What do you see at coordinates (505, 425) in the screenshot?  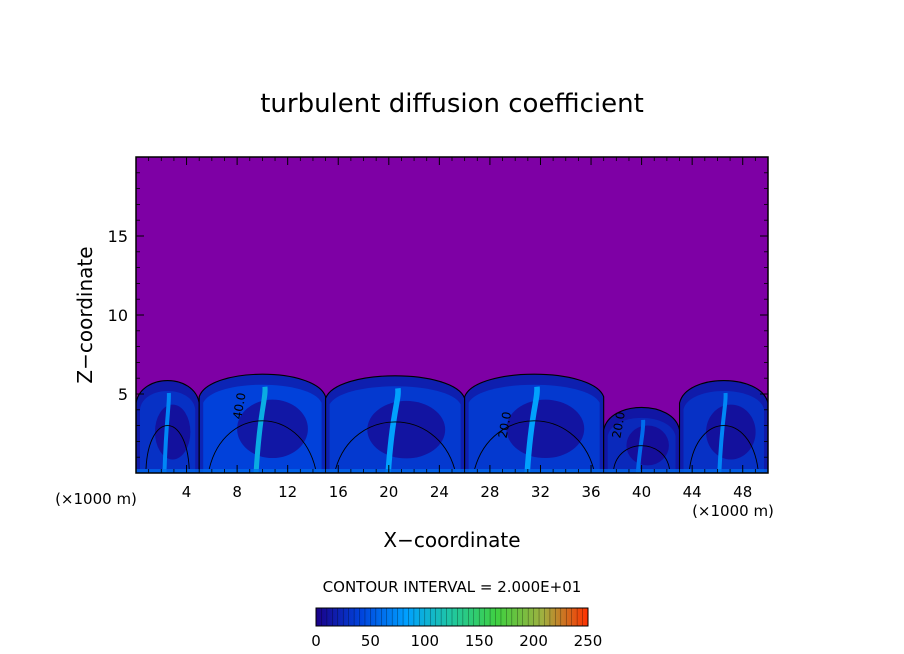 I see `contour-label-1: 20.0` at bounding box center [505, 425].